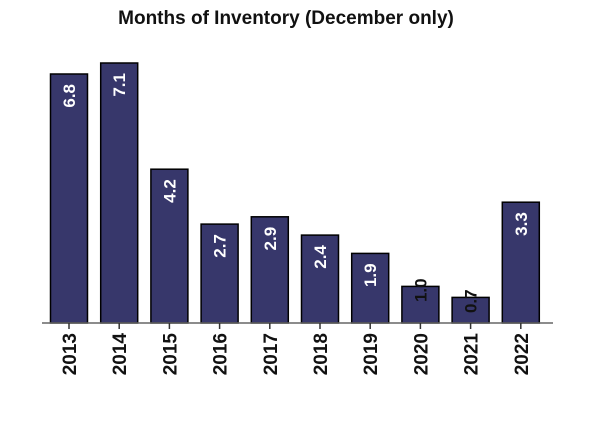 This screenshot has width=594, height=421. What do you see at coordinates (296, 349) in the screenshot?
I see `x-ticks-layer: 2013 2014 2015 2016 2017 2018 2019 2020 2021 2022` at bounding box center [296, 349].